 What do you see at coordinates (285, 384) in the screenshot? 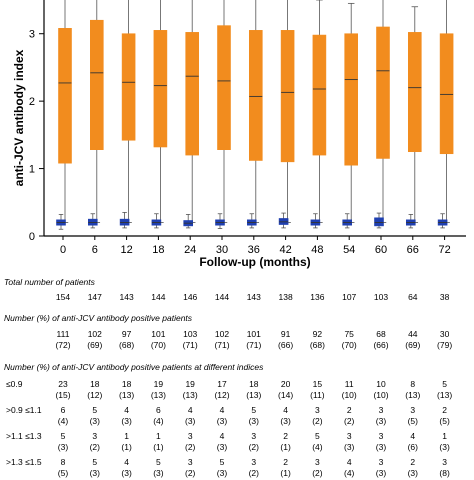
I see `table-cell: 20` at bounding box center [285, 384].